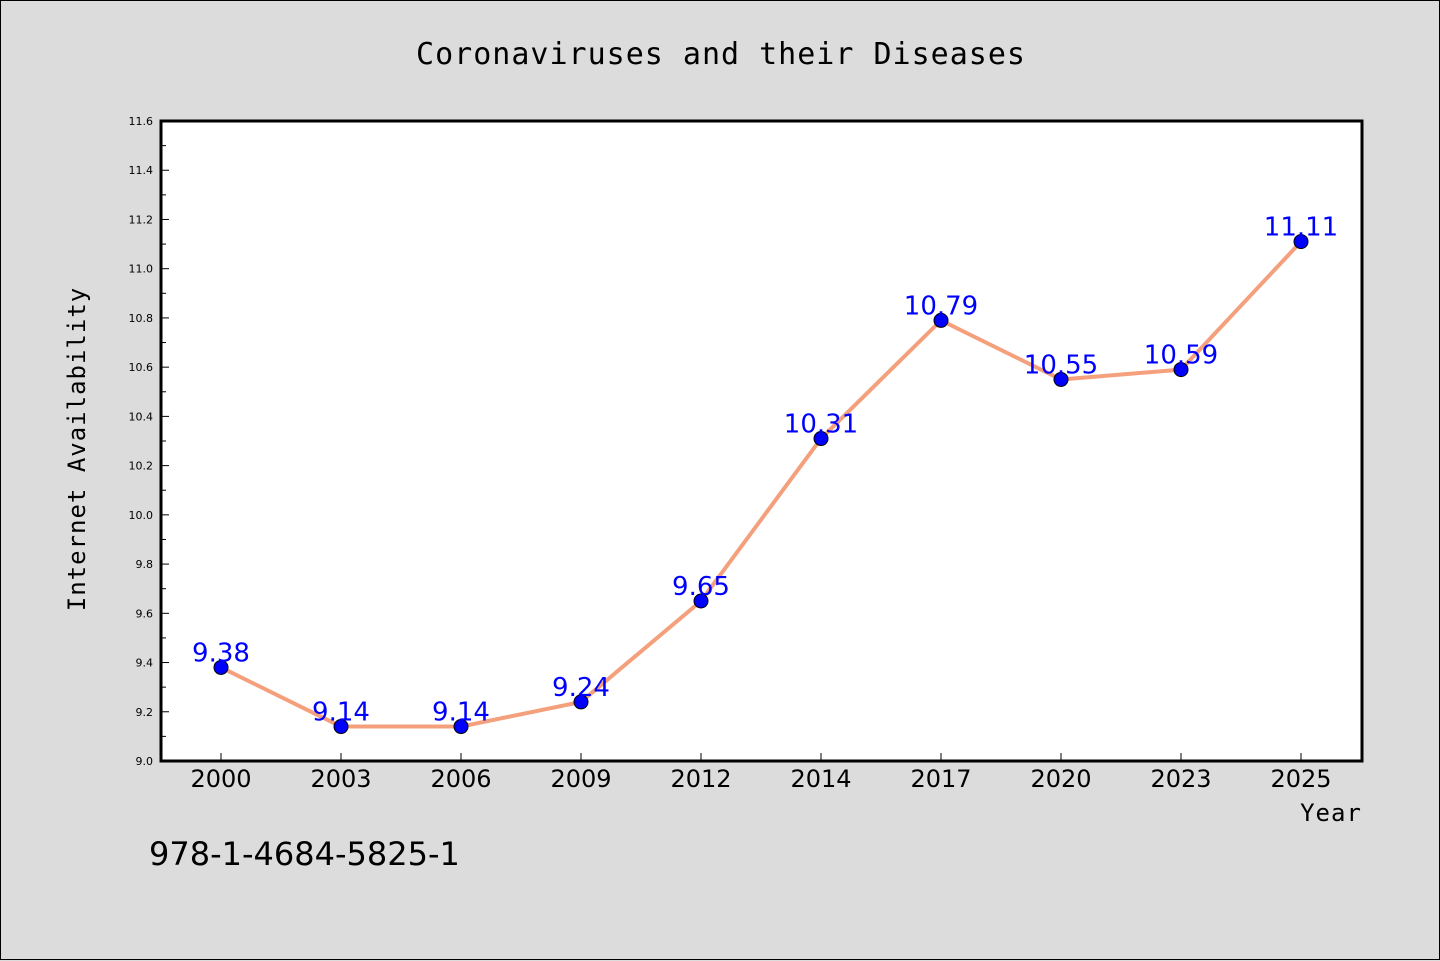 This screenshot has width=1440, height=961. Describe the element at coordinates (141, 269) in the screenshot. I see `y-tick-label: 11.0` at that location.